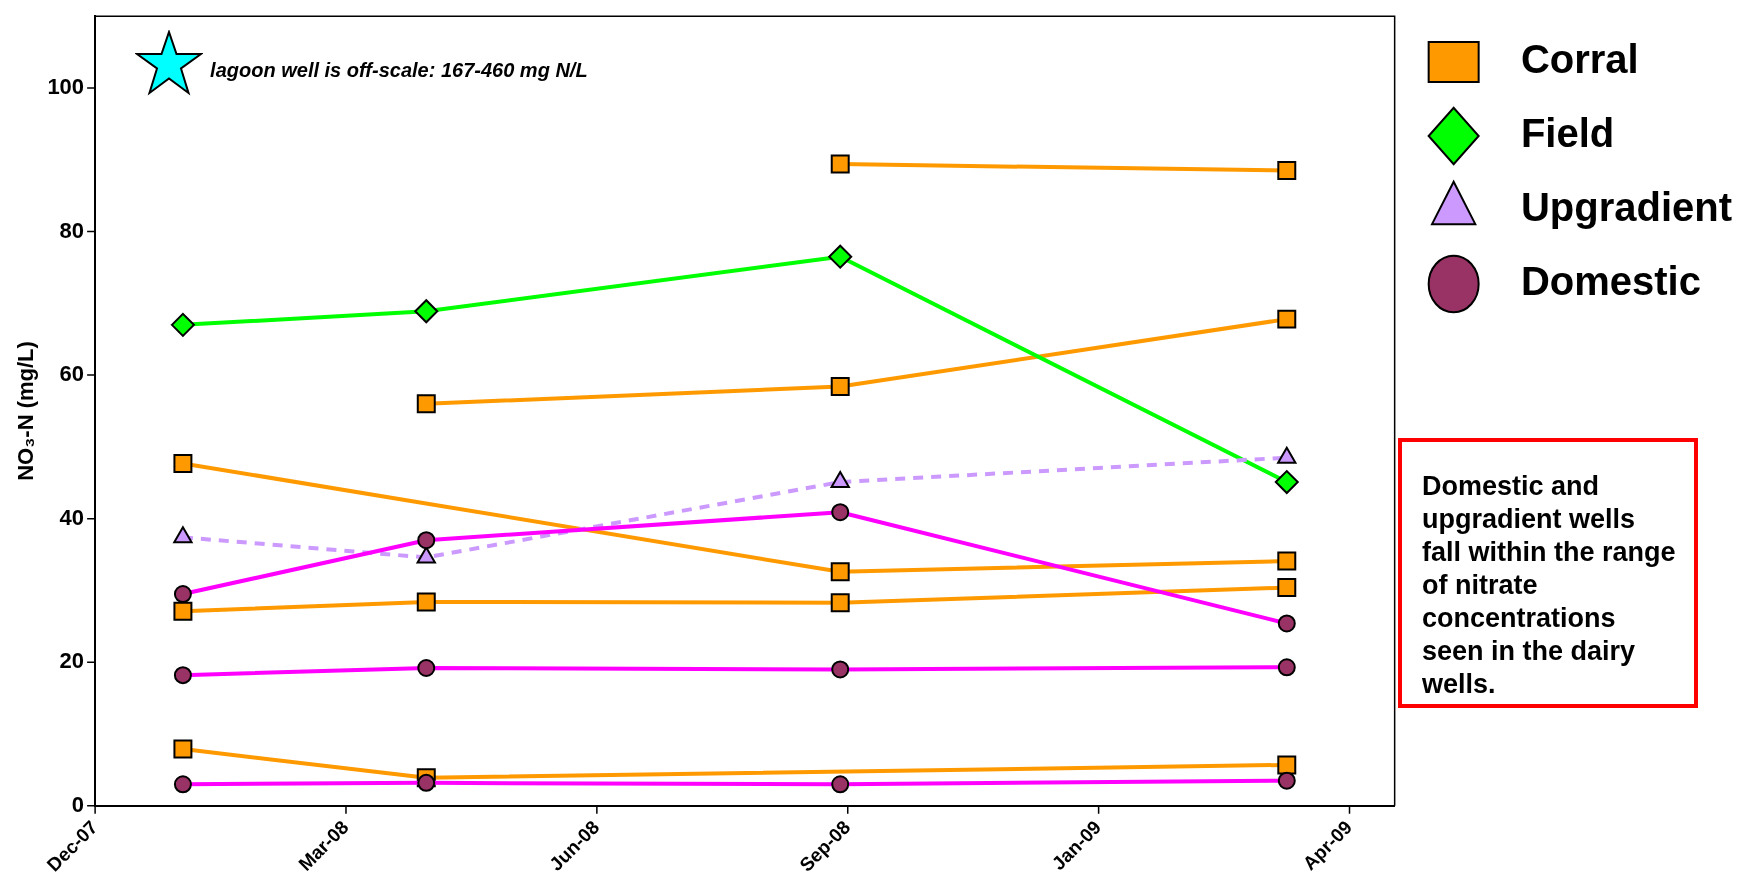  What do you see at coordinates (72, 374) in the screenshot?
I see `y-tick-label: 60` at bounding box center [72, 374].